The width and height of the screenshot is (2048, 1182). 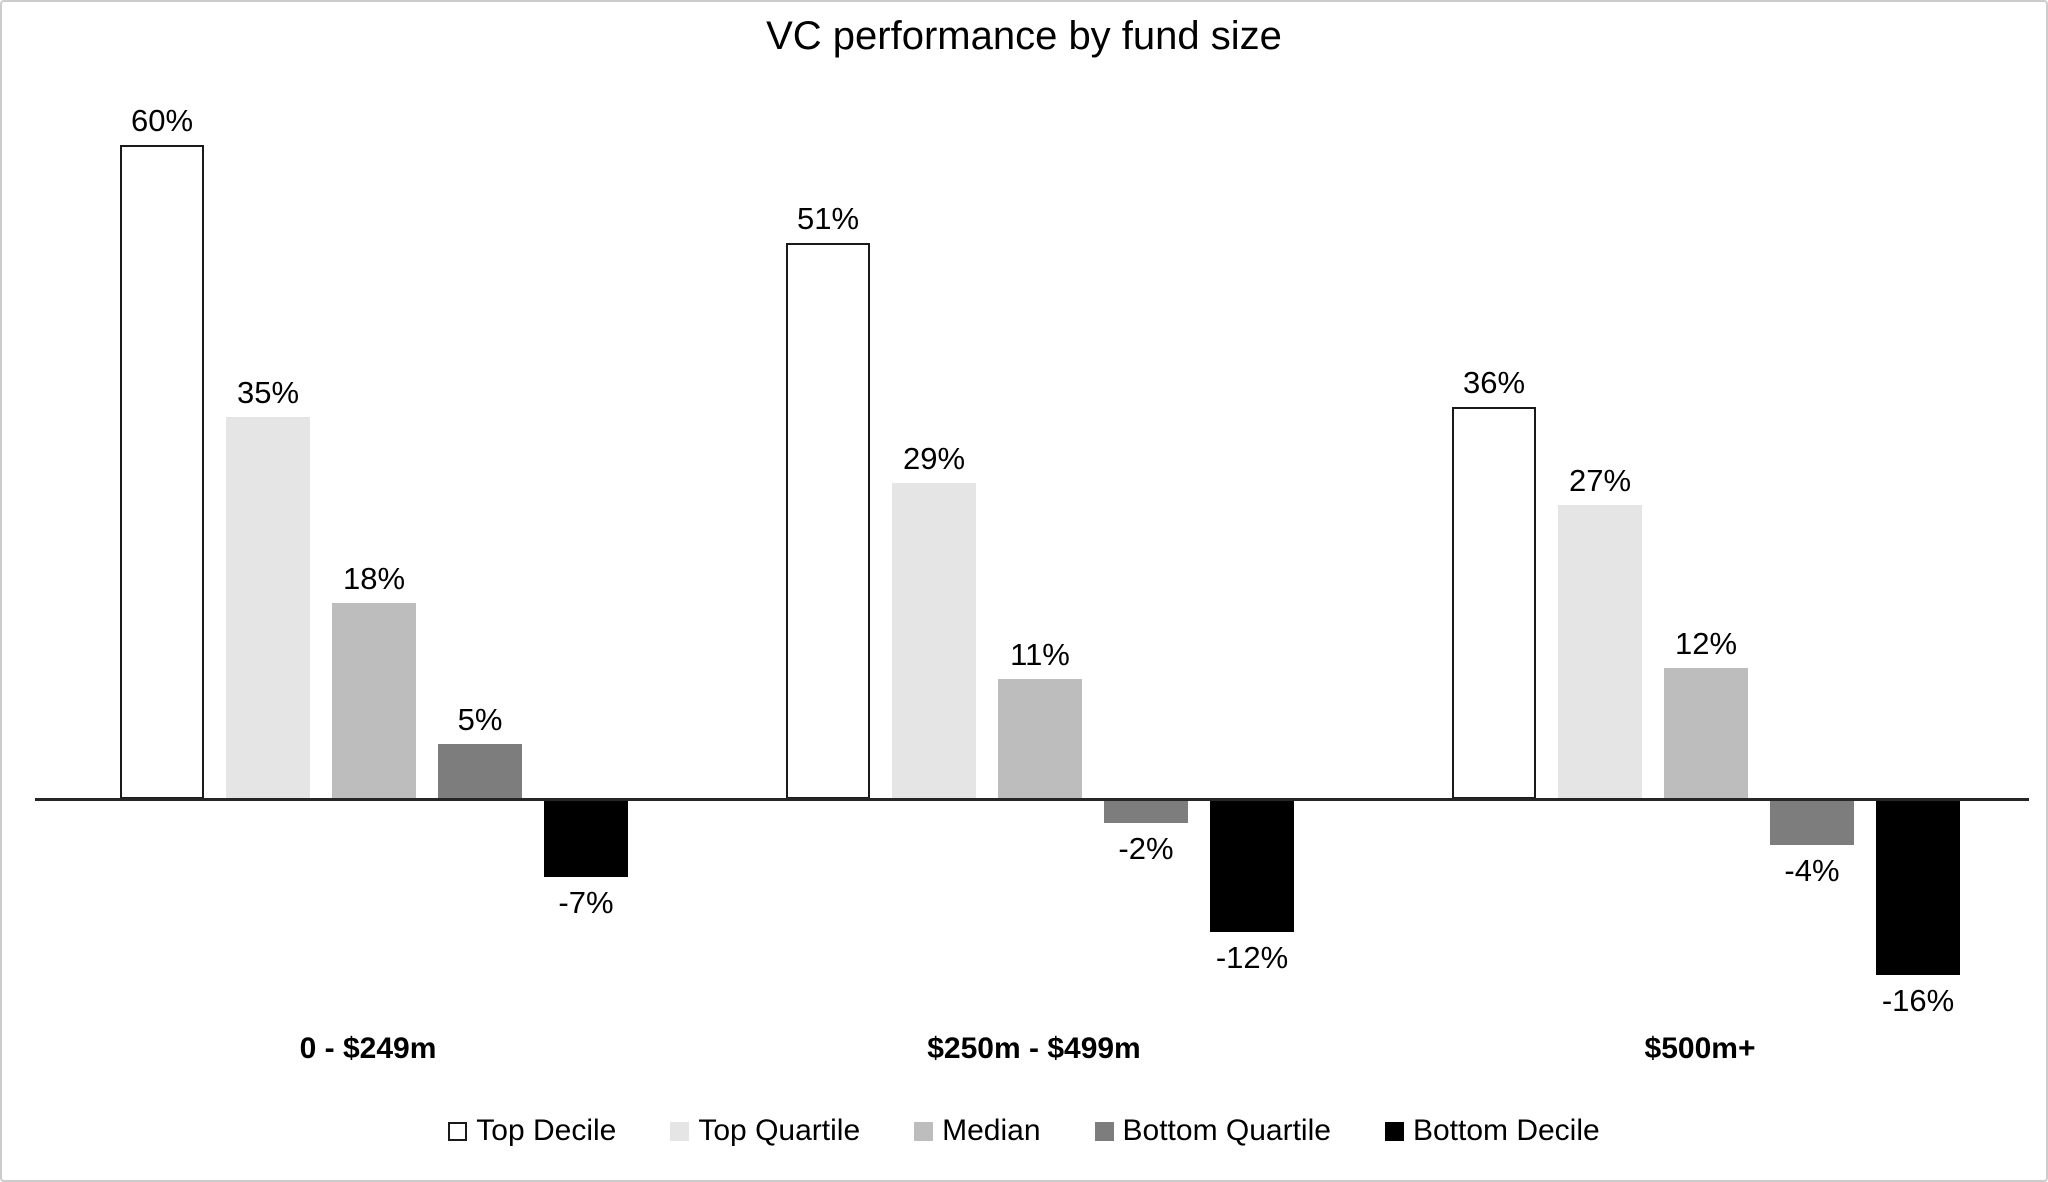 I want to click on chart-title: VC performance by fund size, so click(x=1024, y=36).